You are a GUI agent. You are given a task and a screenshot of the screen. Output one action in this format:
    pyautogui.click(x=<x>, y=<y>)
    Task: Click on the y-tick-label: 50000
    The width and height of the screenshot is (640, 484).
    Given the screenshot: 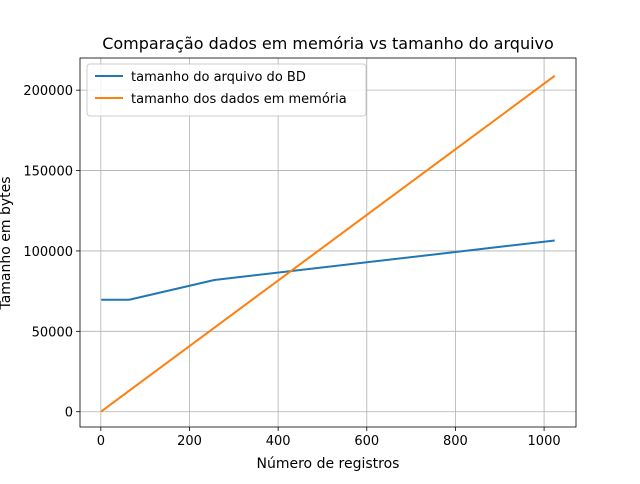 What is the action you would take?
    pyautogui.click(x=52, y=332)
    